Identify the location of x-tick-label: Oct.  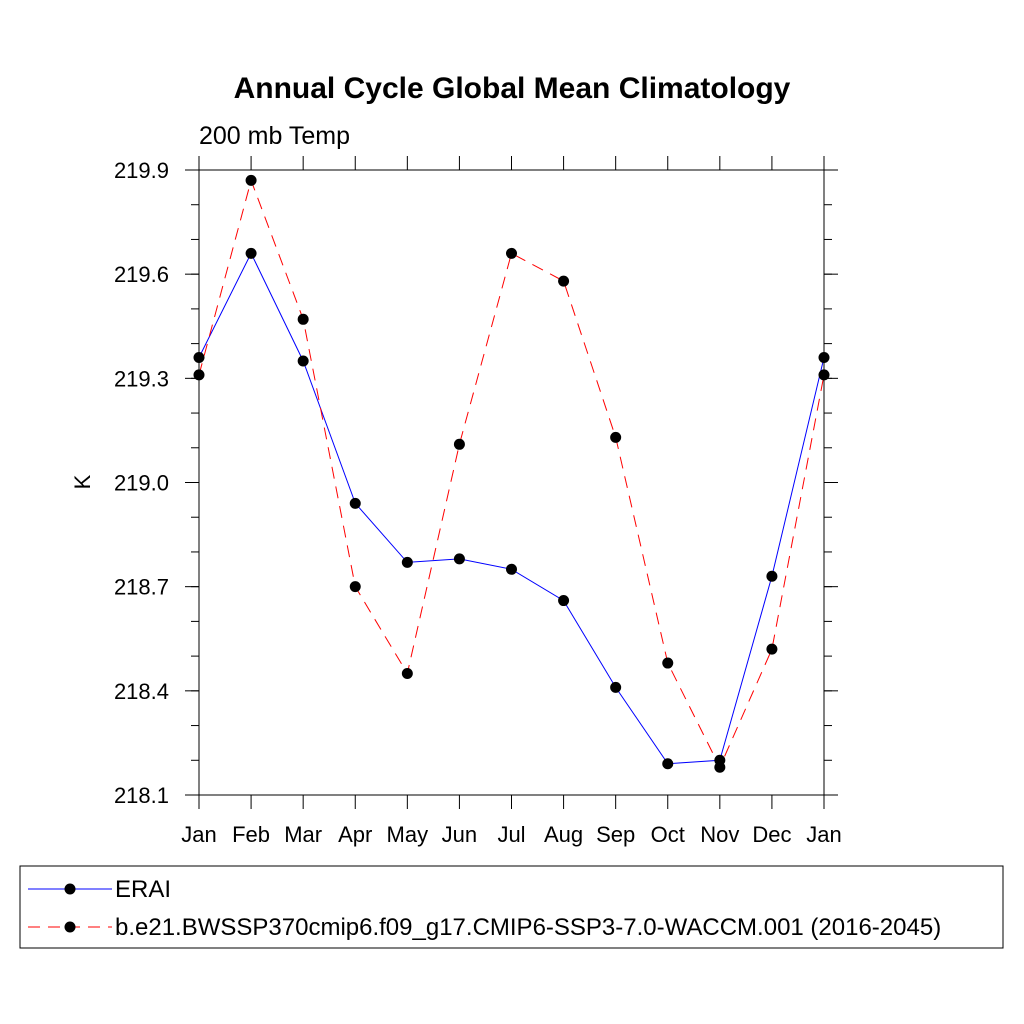
(668, 834).